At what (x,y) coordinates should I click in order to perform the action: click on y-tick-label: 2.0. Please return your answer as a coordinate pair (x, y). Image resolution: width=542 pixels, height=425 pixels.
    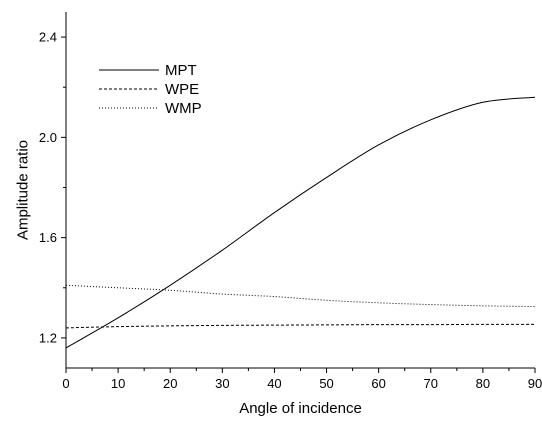
    Looking at the image, I should click on (48, 137).